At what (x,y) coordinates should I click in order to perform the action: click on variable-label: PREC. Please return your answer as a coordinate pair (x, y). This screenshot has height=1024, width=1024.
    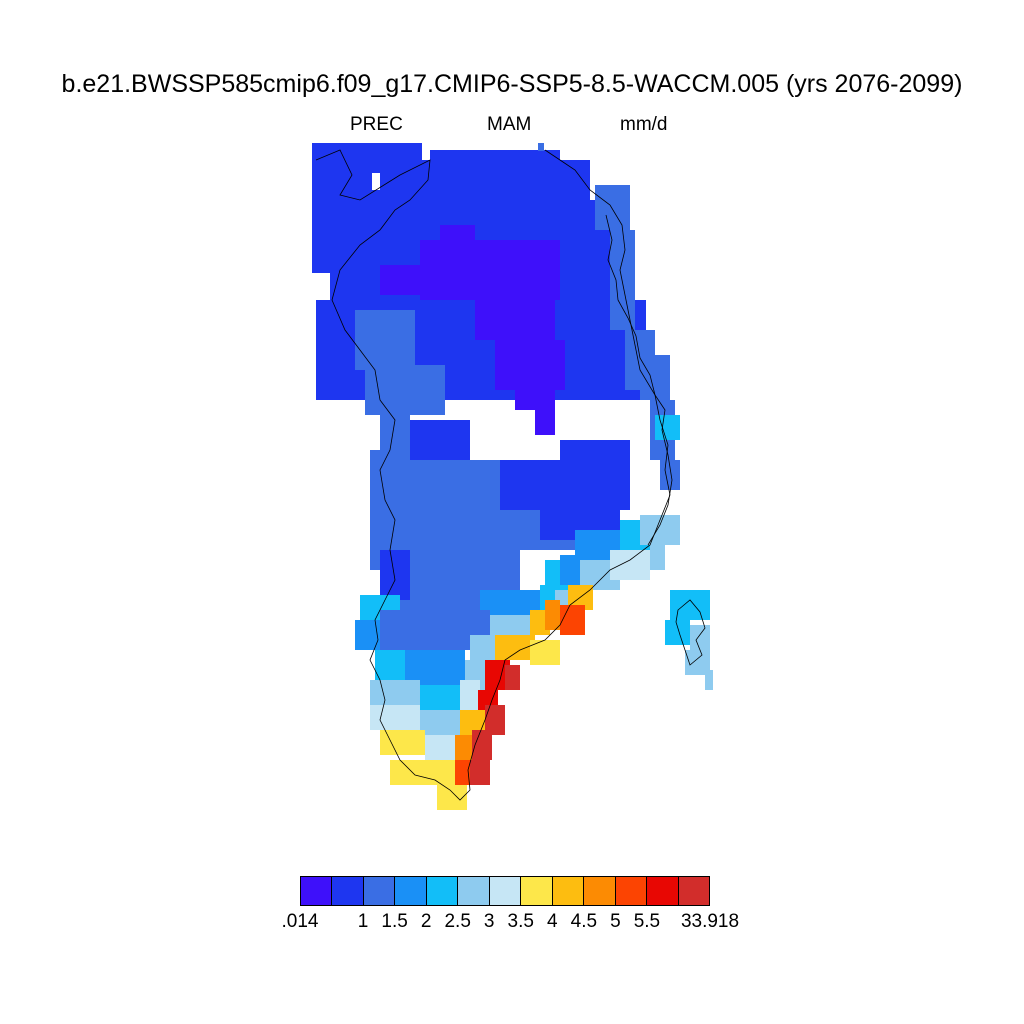
    Looking at the image, I should click on (376, 124).